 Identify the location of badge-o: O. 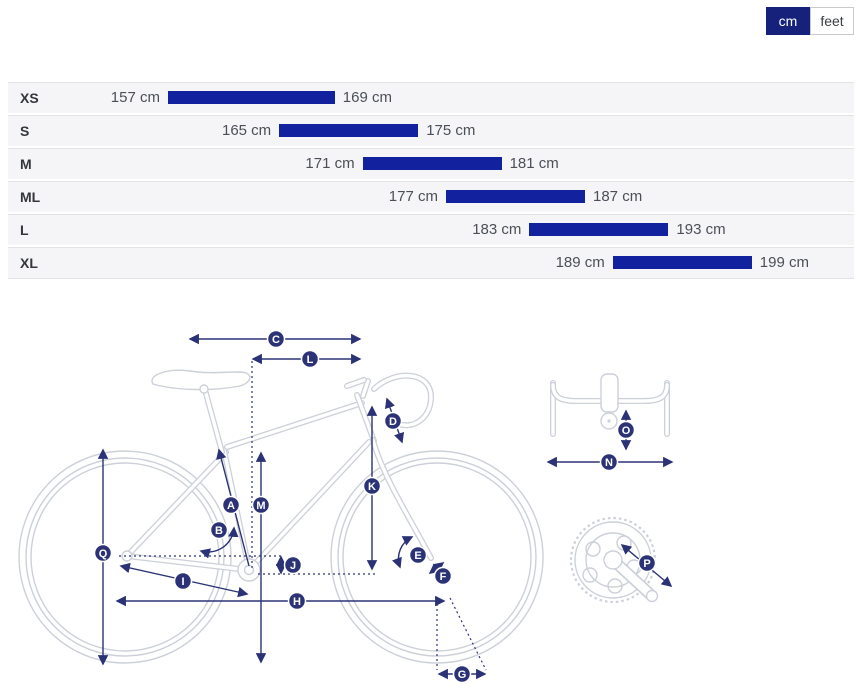
(626, 430).